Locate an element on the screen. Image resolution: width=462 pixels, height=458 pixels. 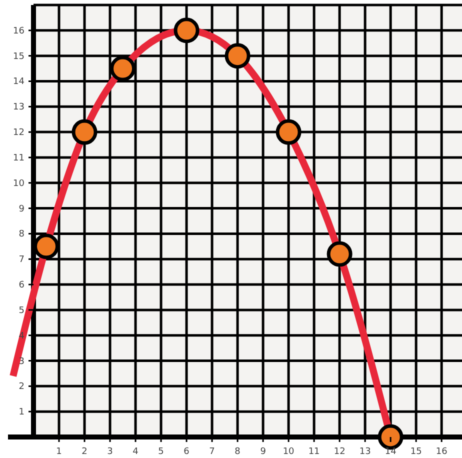
x-tick-label: 10 is located at coordinates (288, 452).